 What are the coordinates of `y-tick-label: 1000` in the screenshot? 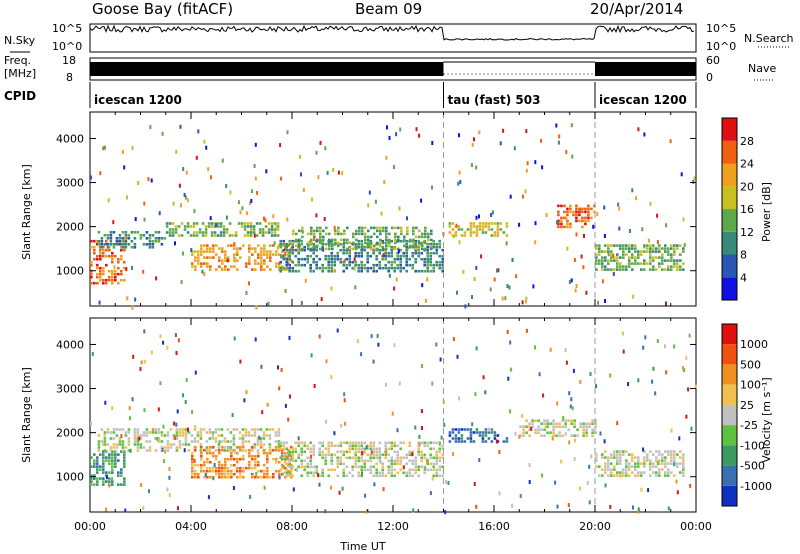 It's located at (70, 271).